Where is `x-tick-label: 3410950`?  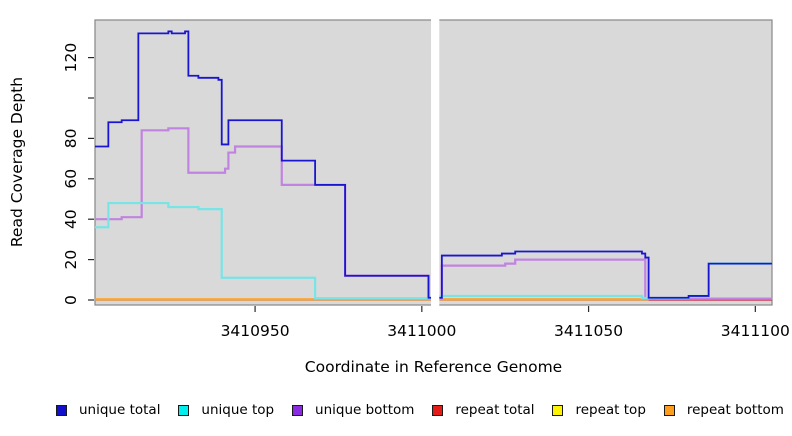 x-tick-label: 3410950 is located at coordinates (255, 331).